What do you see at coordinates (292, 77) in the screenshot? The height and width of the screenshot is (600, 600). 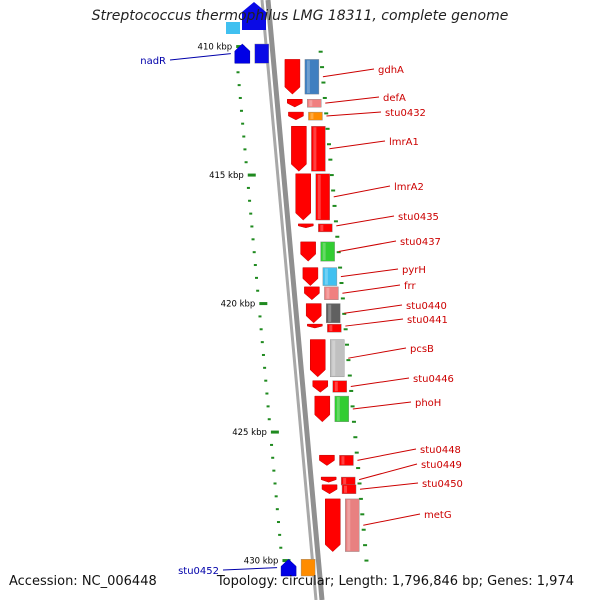 I see `gene-arrow-gdhA` at bounding box center [292, 77].